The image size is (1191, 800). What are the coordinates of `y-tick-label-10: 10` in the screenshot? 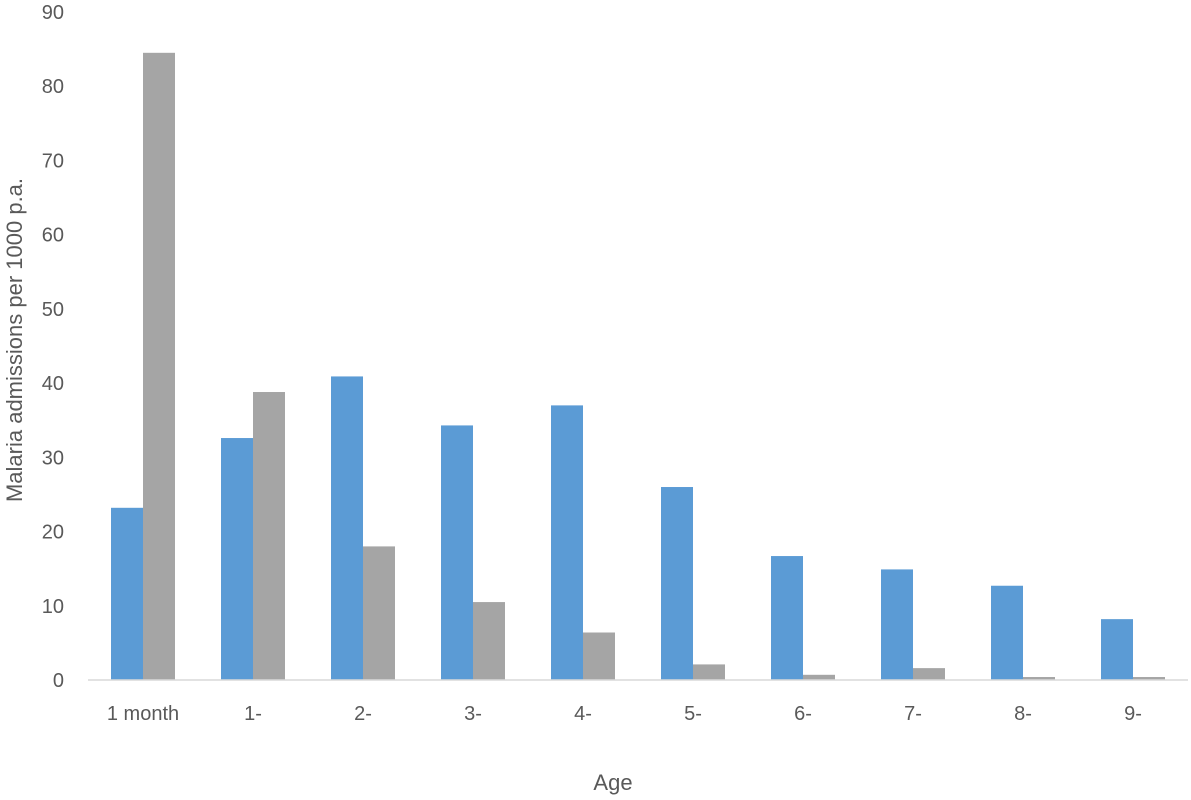 It's located at (53, 607).